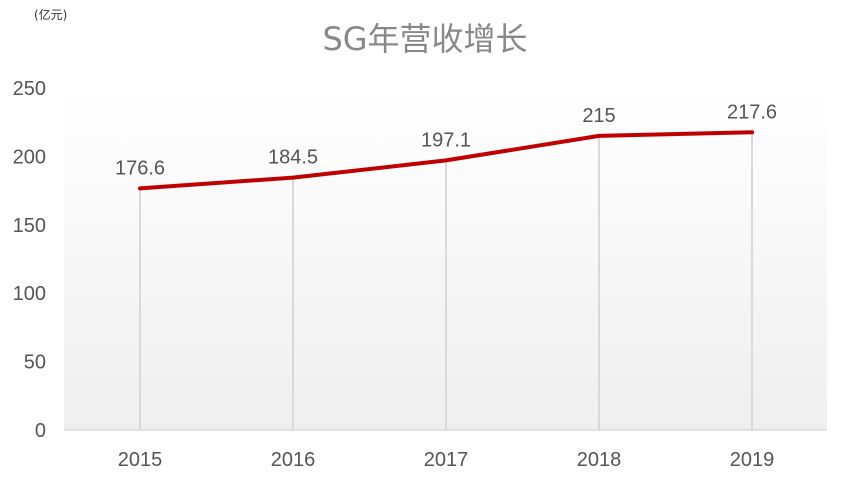 Image resolution: width=850 pixels, height=480 pixels. Describe the element at coordinates (293, 158) in the screenshot. I see `data-label: 184.5` at that location.